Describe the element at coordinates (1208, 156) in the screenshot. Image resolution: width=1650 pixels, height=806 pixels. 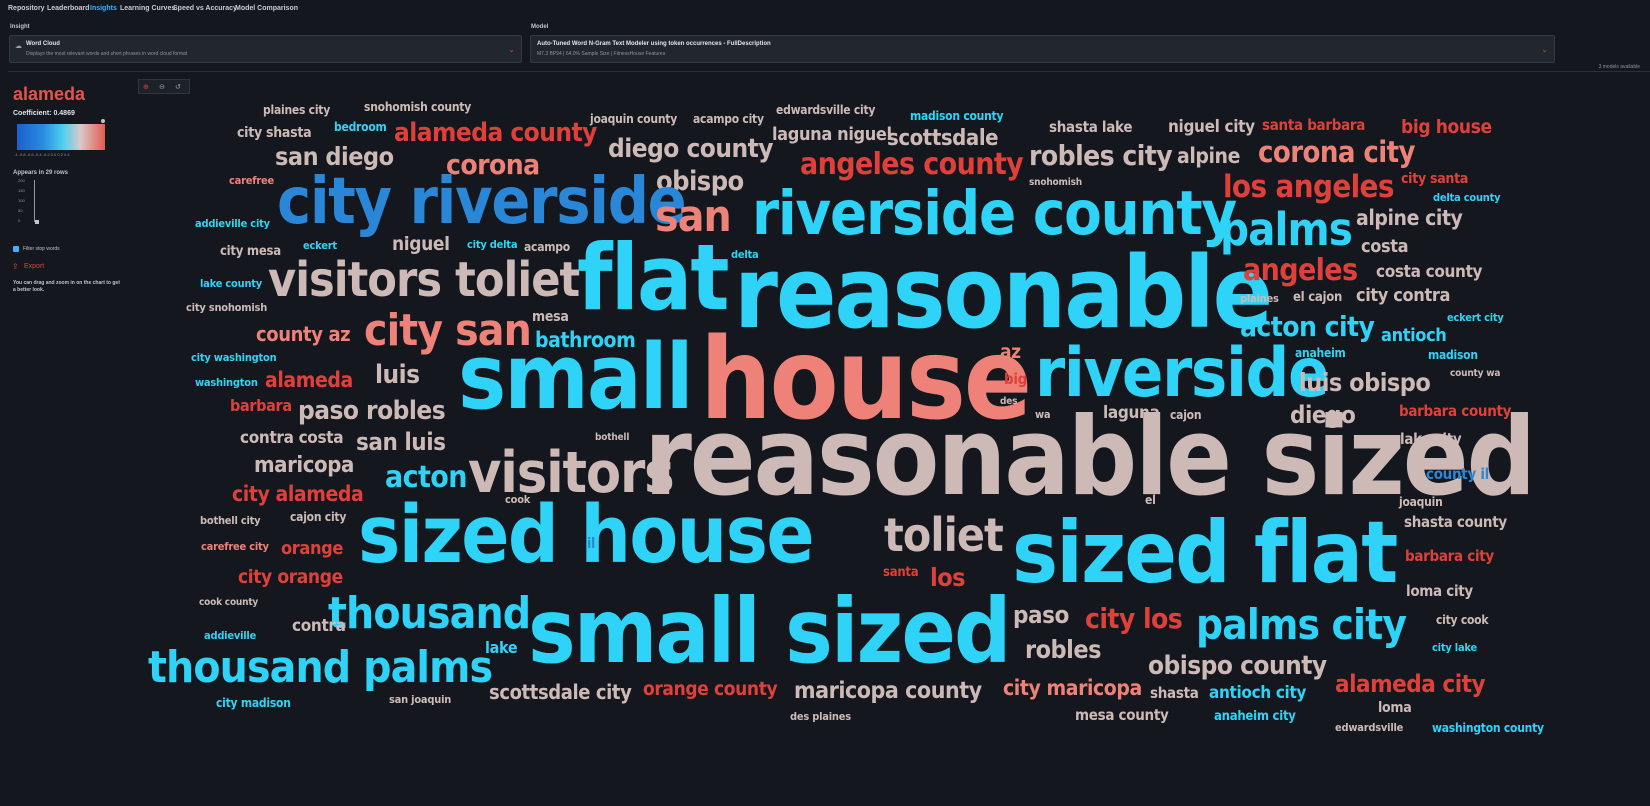
I see `cloud-word: alpine` at that location.